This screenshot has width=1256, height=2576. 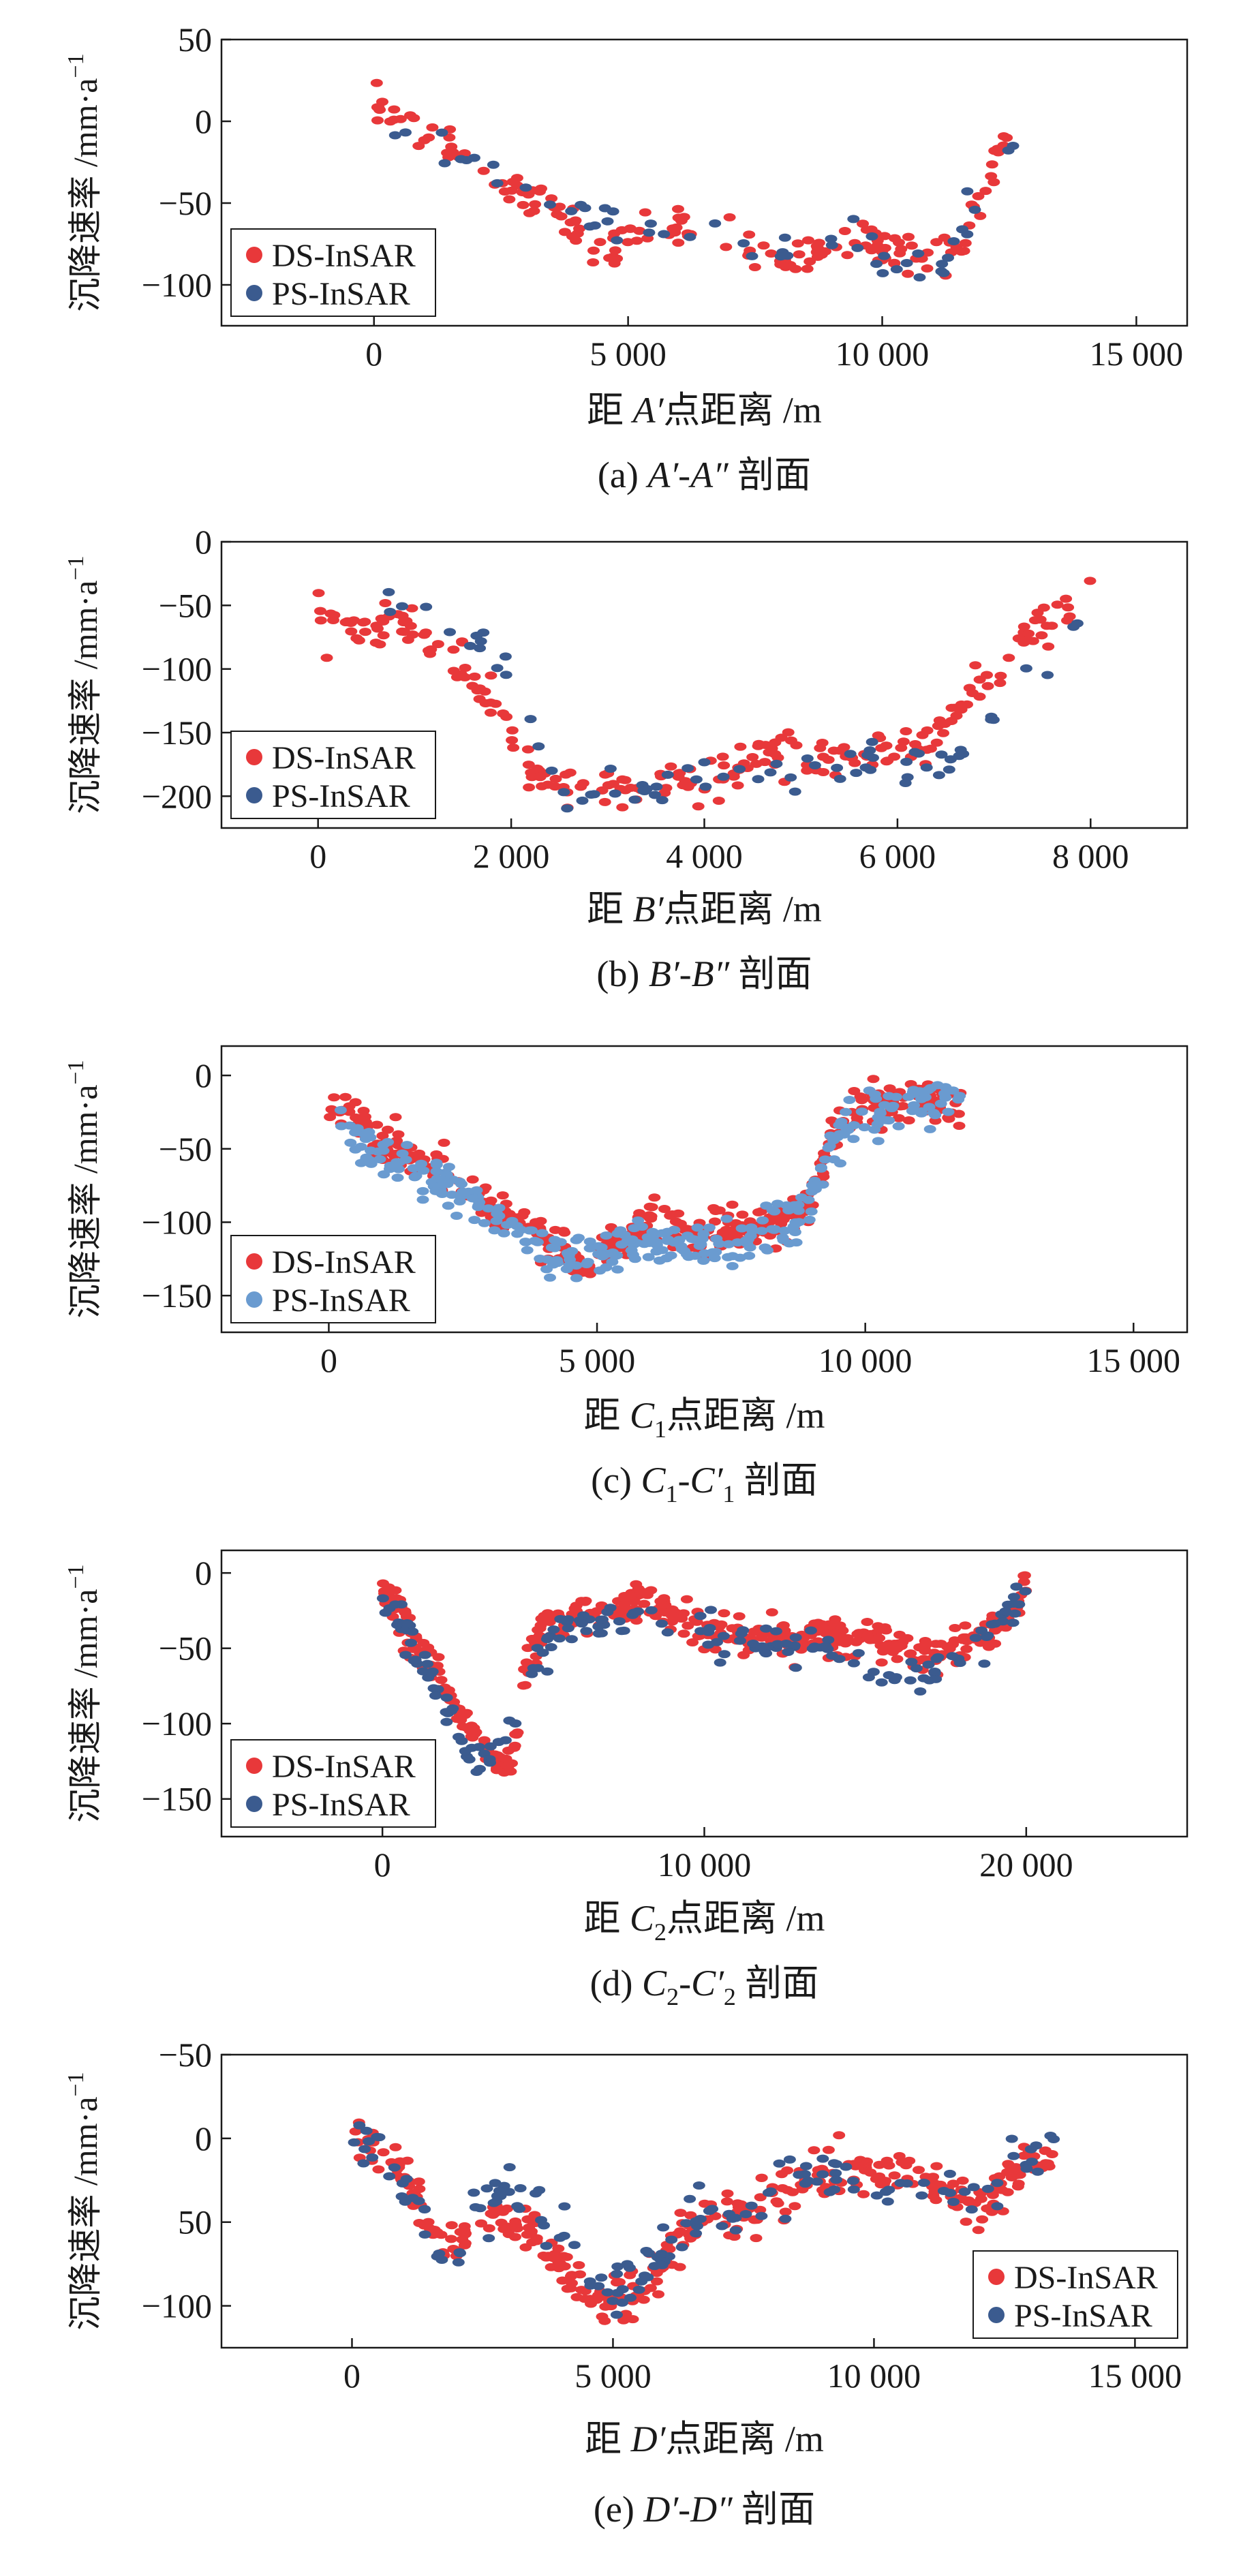 I want to click on x-tick-label: 20 000, so click(x=1026, y=1865).